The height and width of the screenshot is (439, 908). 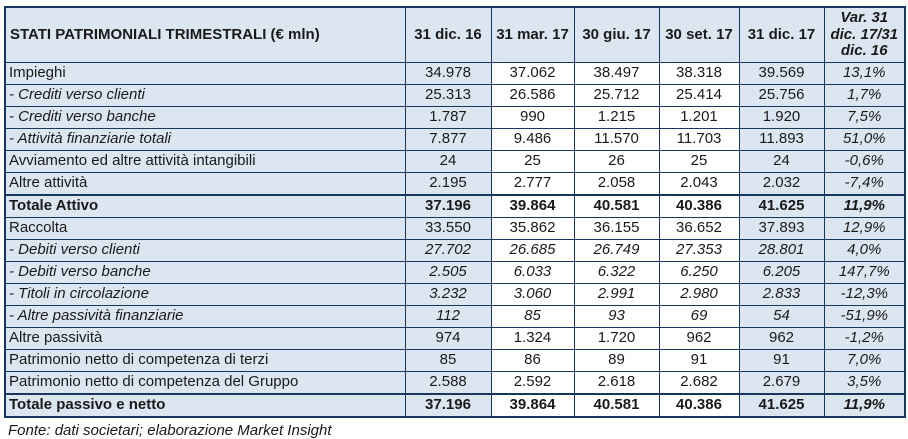 I want to click on var-cell: 4,0%, so click(x=864, y=250).